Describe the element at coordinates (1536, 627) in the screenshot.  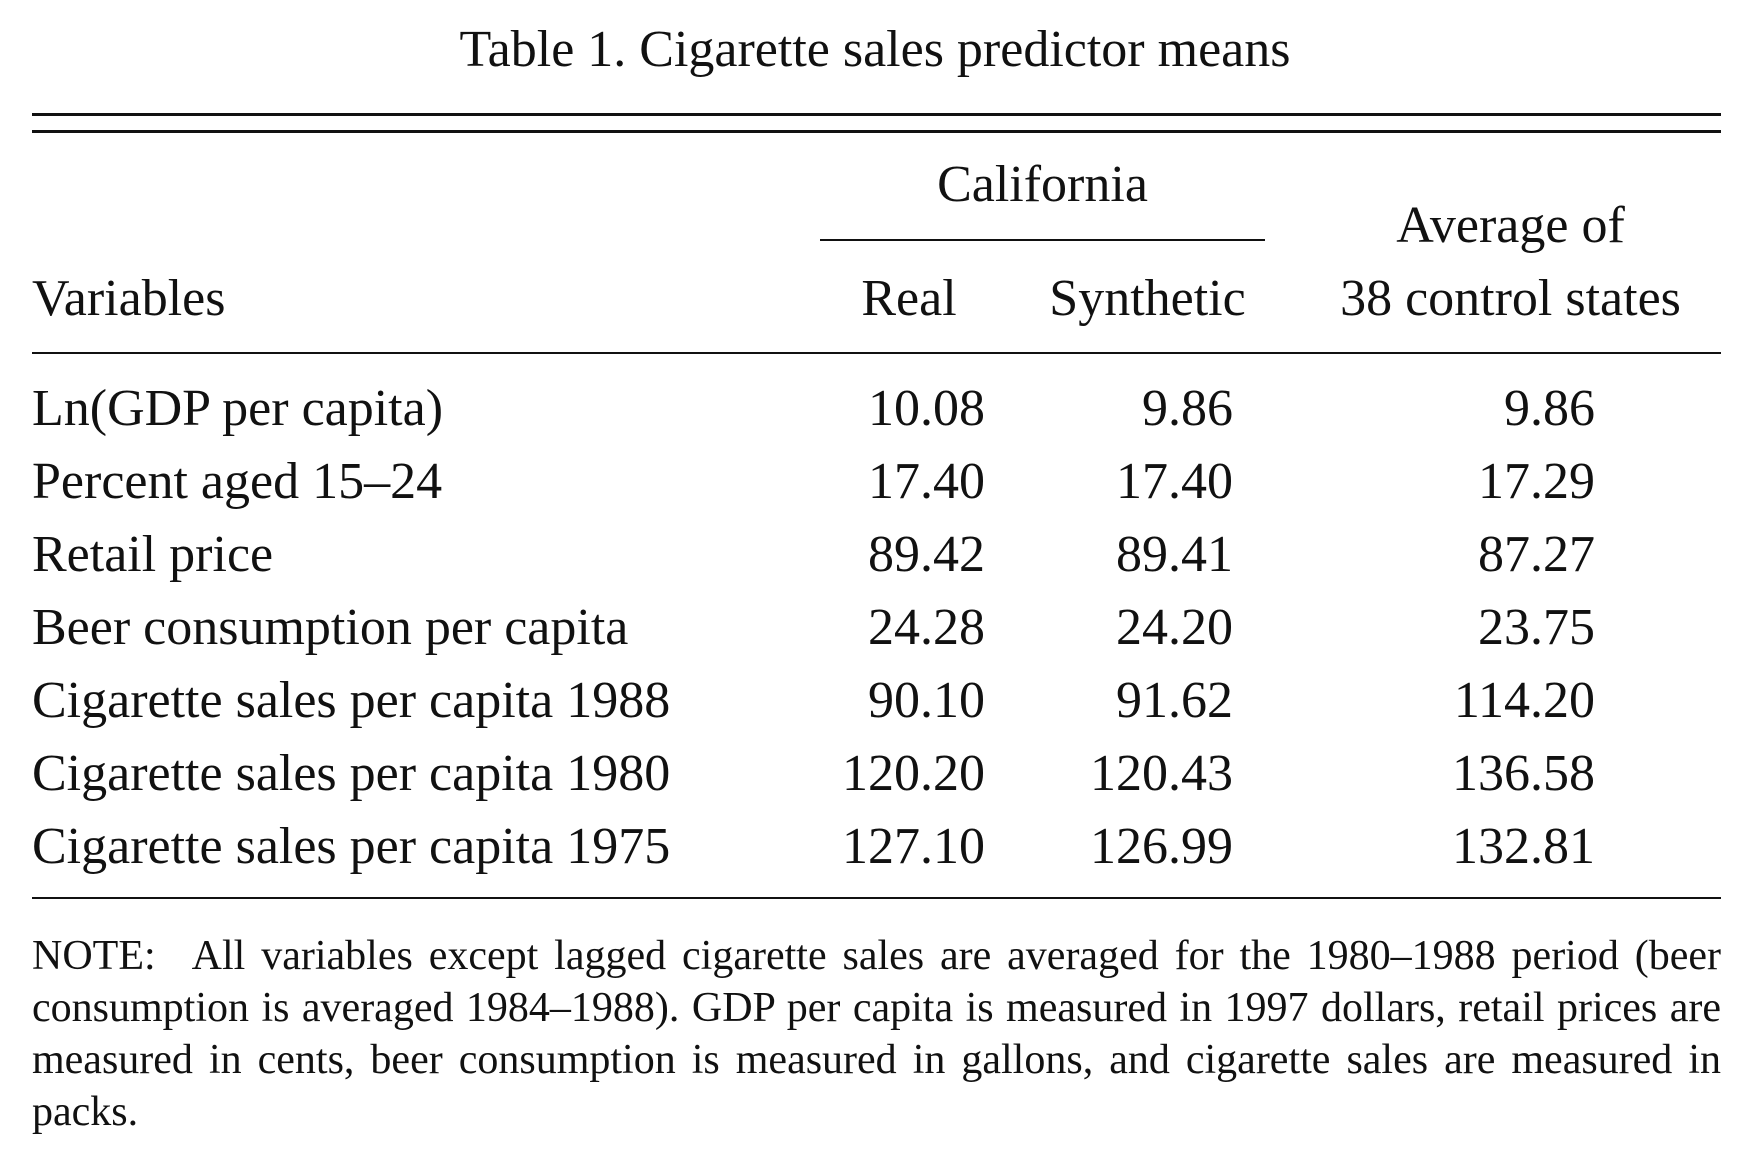
I see `average-value: 23.75` at that location.